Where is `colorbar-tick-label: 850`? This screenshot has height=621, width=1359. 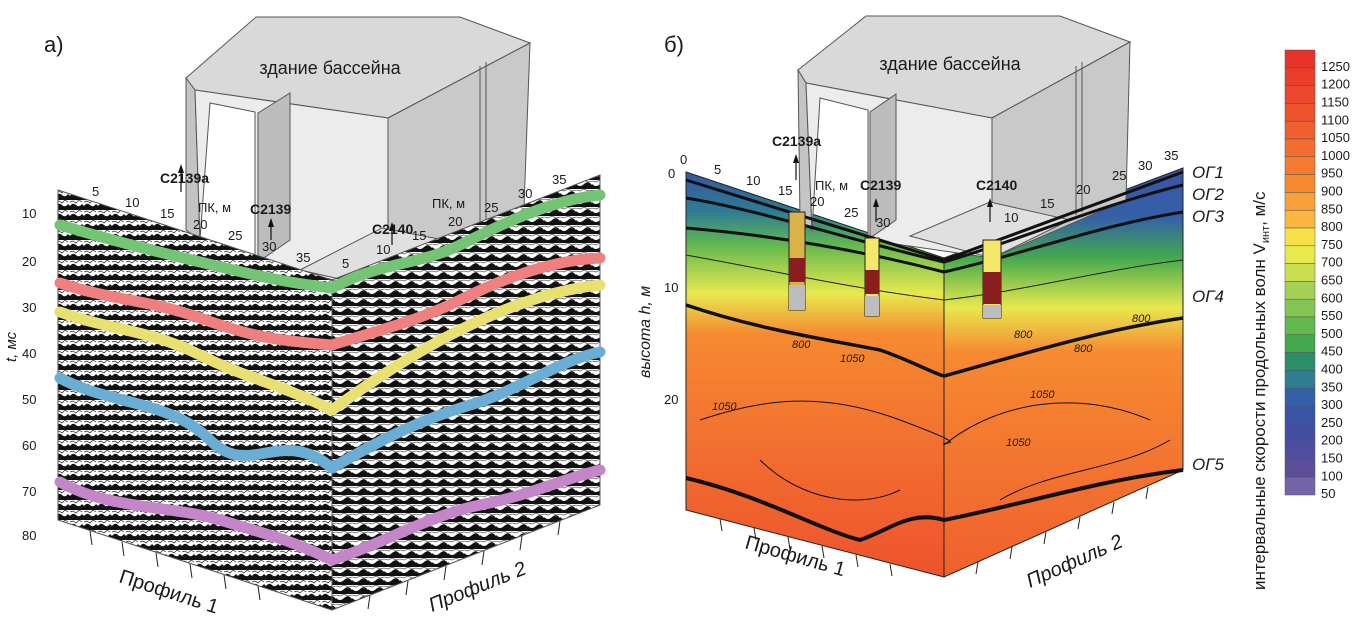
colorbar-tick-label: 850 is located at coordinates (1332, 208).